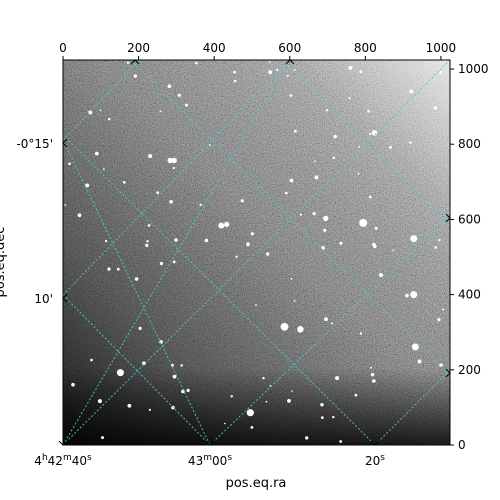  What do you see at coordinates (63, 460) in the screenshot?
I see `ra-tick-label: 4h42m40s` at bounding box center [63, 460].